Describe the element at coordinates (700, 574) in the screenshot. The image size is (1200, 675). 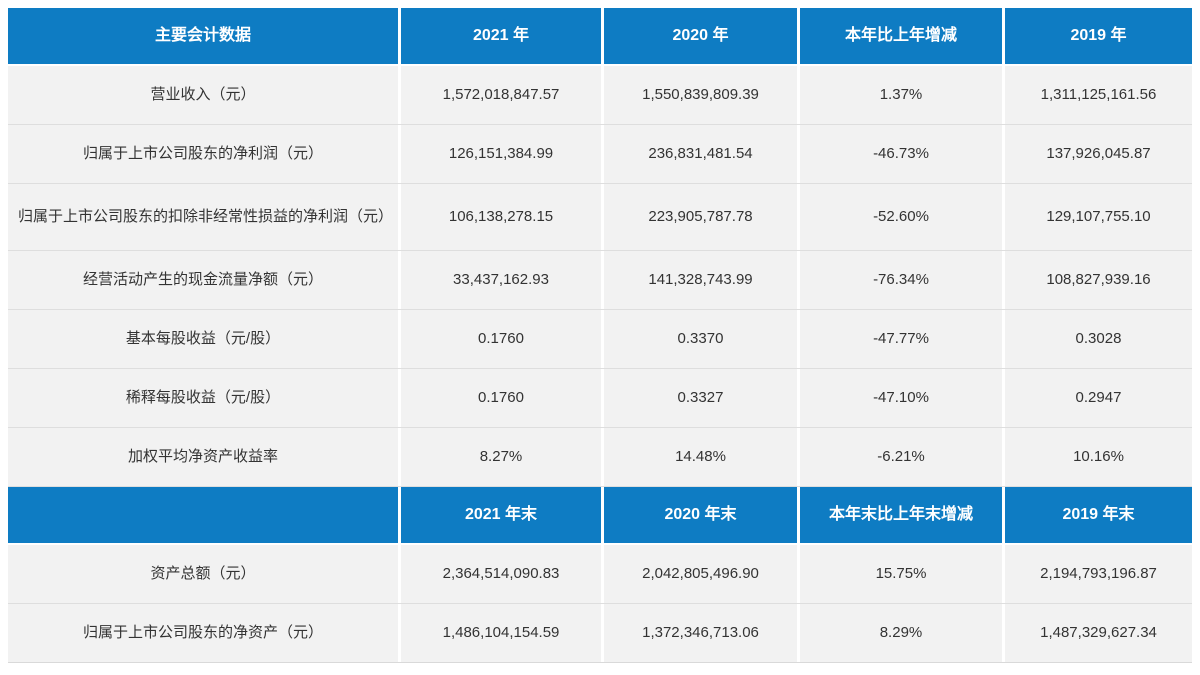
I see `value-cell-2020: 2,042,805,496.90` at that location.